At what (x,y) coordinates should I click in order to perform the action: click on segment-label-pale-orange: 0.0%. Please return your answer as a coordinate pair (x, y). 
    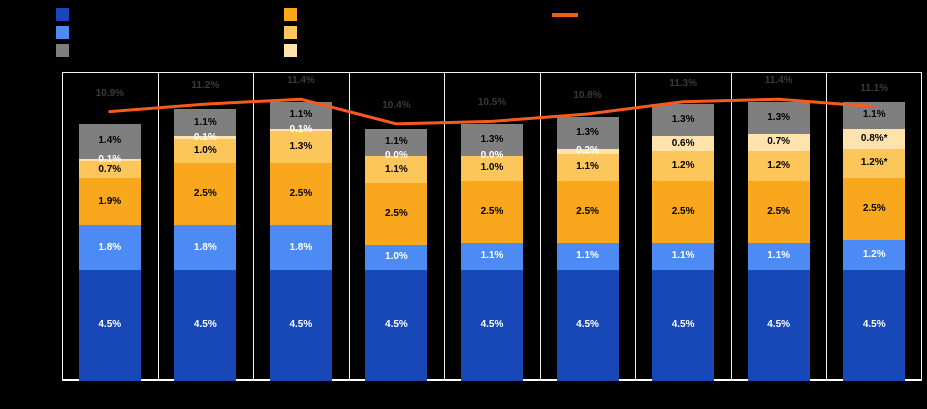
    Looking at the image, I should click on (492, 156).